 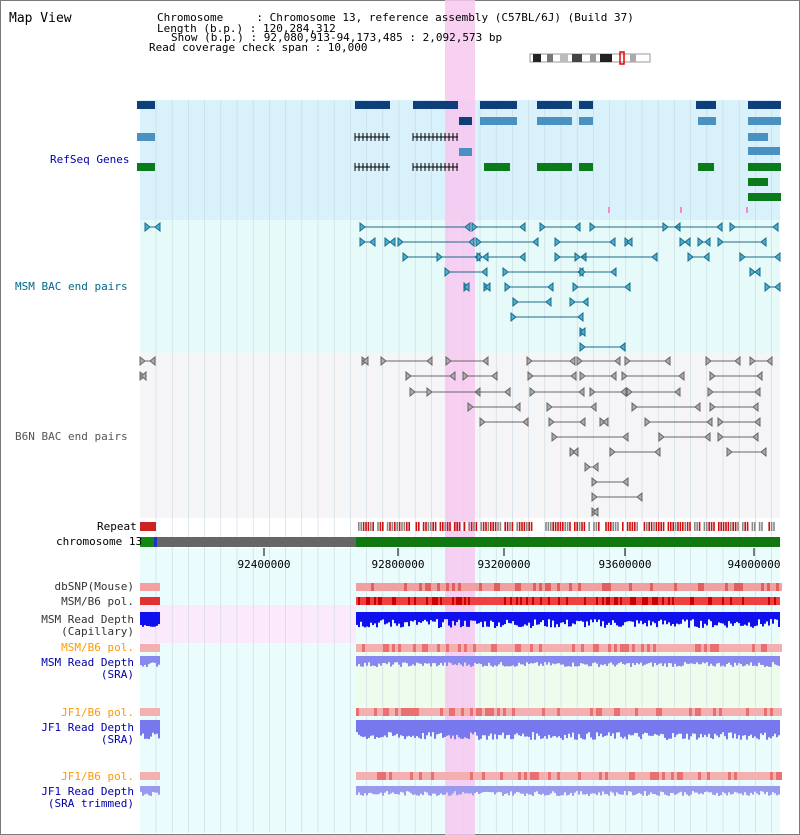 What do you see at coordinates (90, 159) in the screenshot?
I see `track-label-refseq: RefSeq Genes` at bounding box center [90, 159].